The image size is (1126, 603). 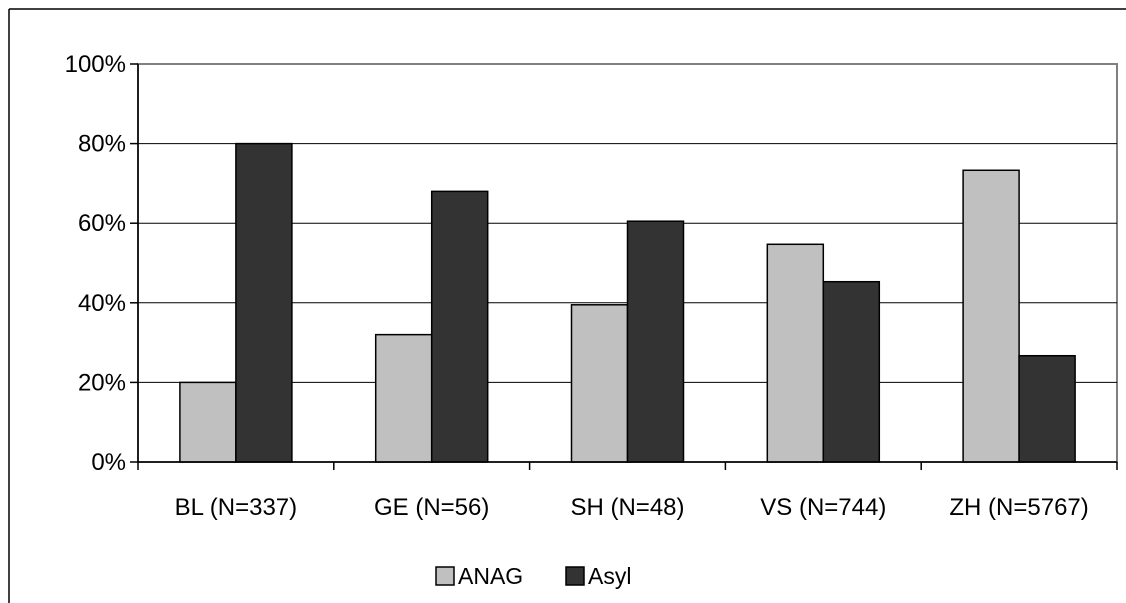 I want to click on legend-label-asyl: Asyl, so click(x=609, y=576).